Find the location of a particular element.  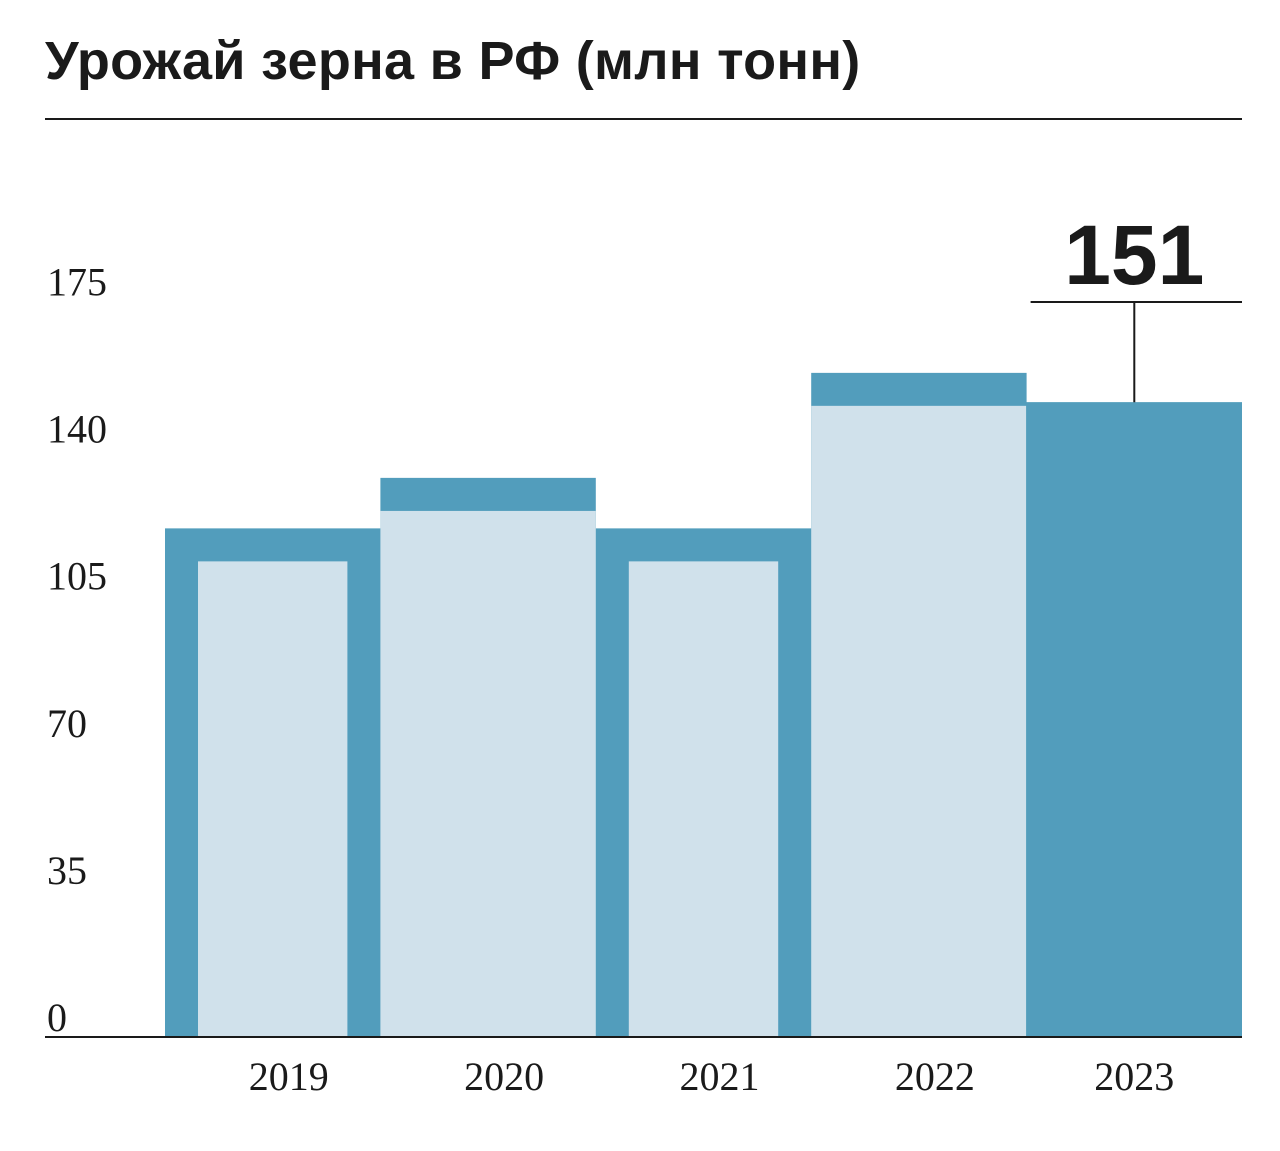

x-tick-label: 2023 is located at coordinates (1134, 1076).